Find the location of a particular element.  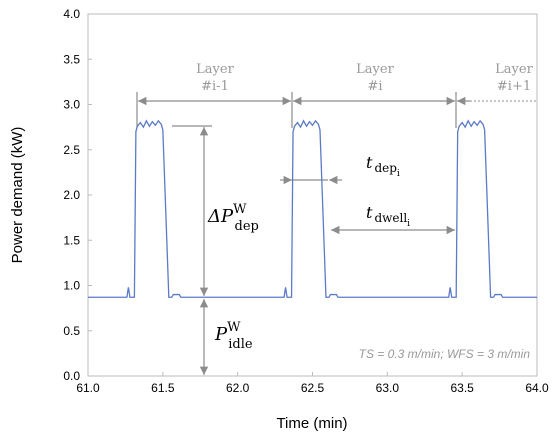

y-tick-label: 2.0 is located at coordinates (71, 195).